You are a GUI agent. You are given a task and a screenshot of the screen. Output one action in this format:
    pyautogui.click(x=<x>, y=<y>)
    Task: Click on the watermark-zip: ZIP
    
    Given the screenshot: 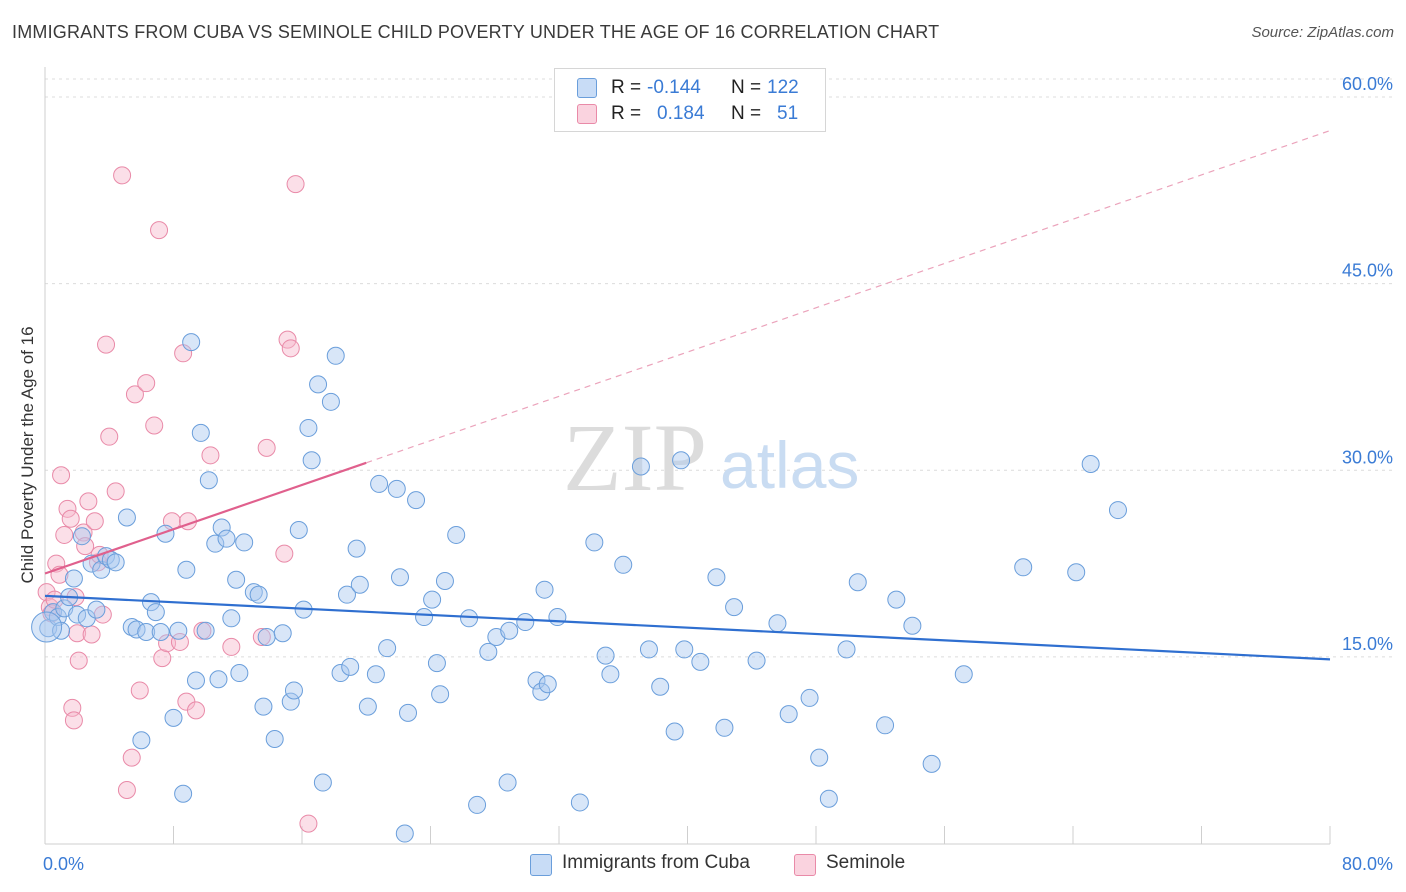 What is the action you would take?
    pyautogui.click(x=635, y=457)
    